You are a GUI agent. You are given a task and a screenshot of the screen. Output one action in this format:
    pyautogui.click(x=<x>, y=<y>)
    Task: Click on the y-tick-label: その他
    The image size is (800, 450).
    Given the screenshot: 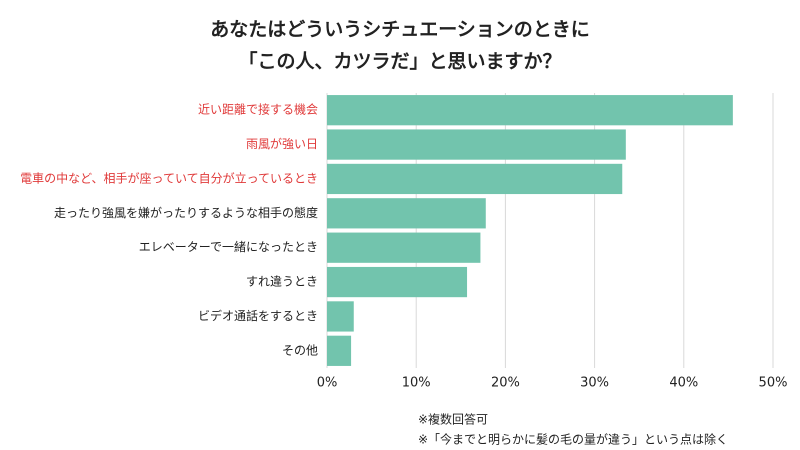 What is the action you would take?
    pyautogui.click(x=300, y=350)
    